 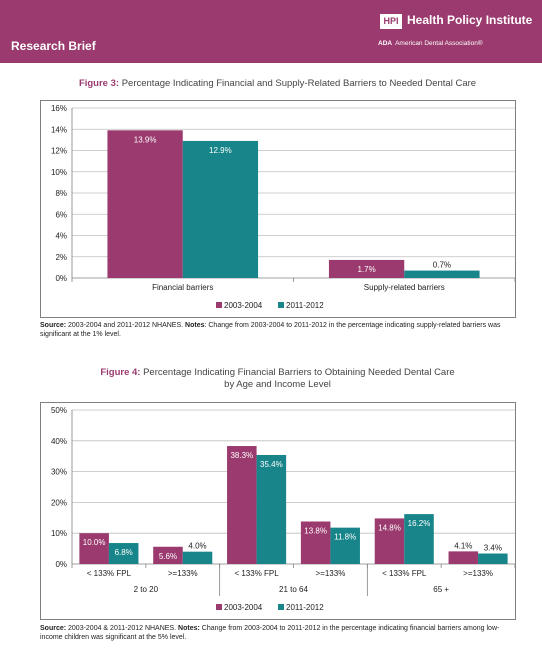 I want to click on fig3-y-tick-label: 4%, so click(x=61, y=236).